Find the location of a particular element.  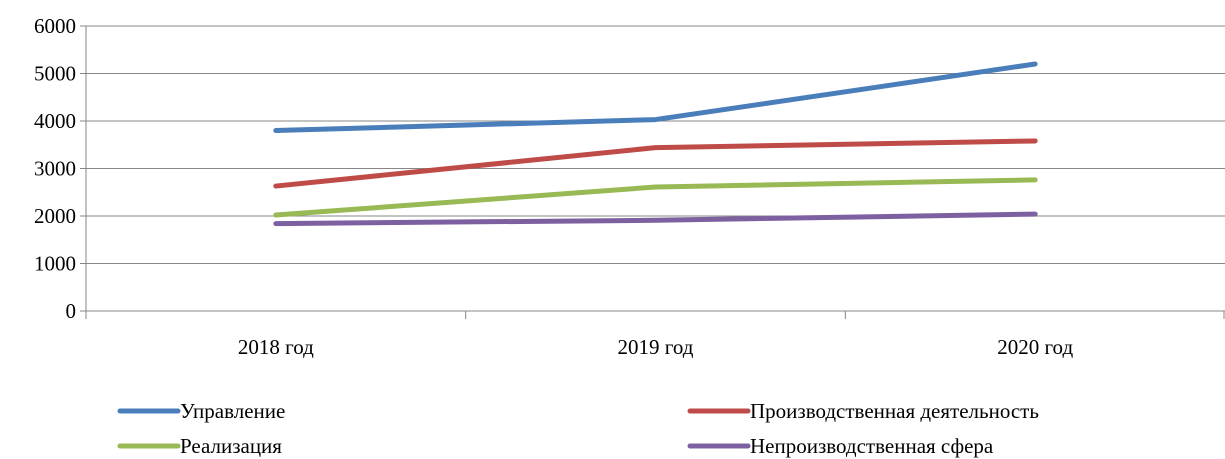

legend-label: Производственная деятельность is located at coordinates (894, 411).